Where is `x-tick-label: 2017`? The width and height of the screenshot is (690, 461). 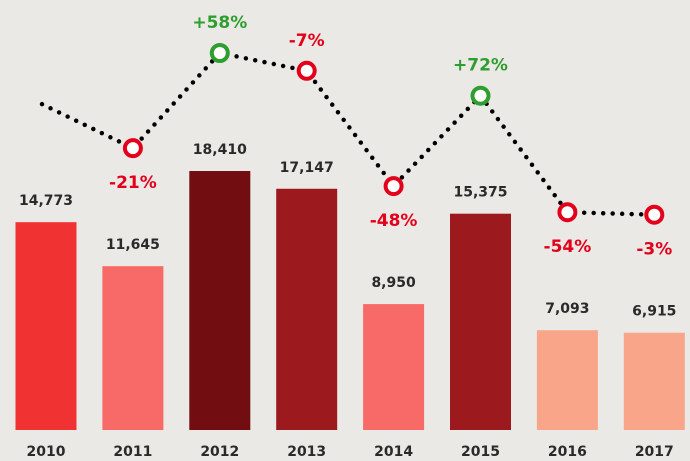 x-tick-label: 2017 is located at coordinates (654, 452).